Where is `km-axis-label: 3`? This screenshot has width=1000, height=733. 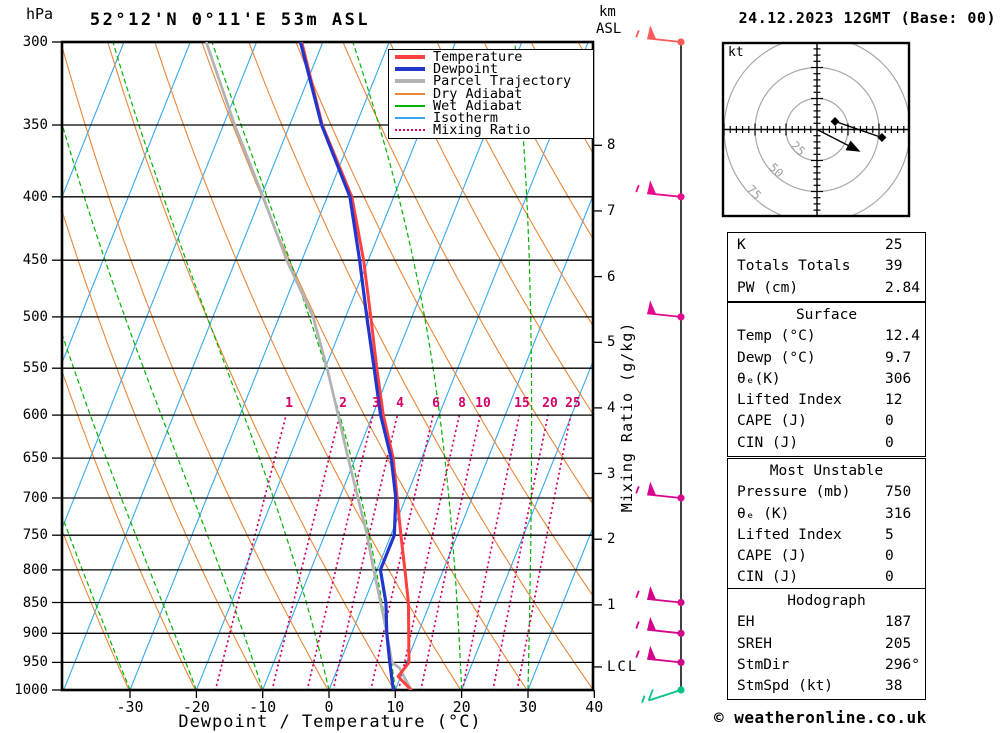 km-axis-label: 3 is located at coordinates (611, 473).